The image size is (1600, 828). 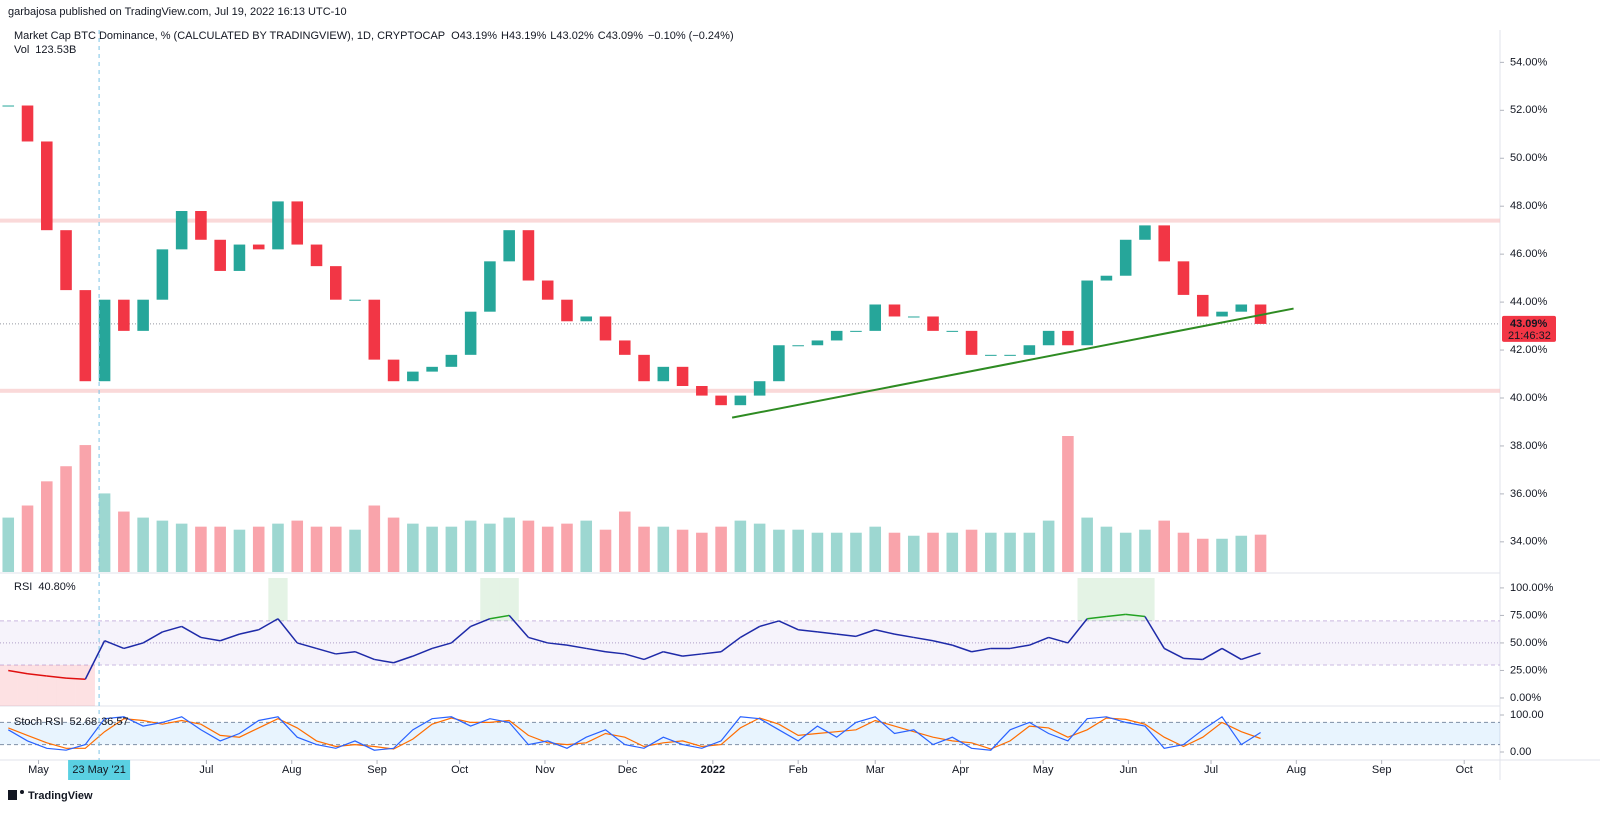 I want to click on change: −0.10% (−0.24%), so click(x=691, y=36).